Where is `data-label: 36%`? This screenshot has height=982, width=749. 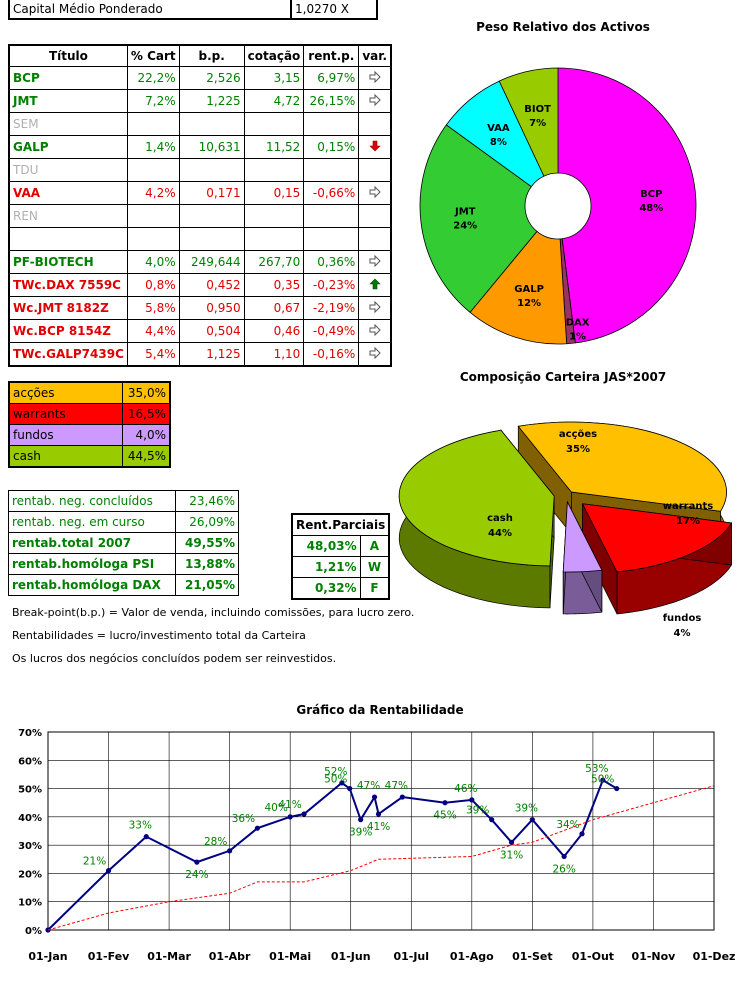
data-label: 36% is located at coordinates (243, 819).